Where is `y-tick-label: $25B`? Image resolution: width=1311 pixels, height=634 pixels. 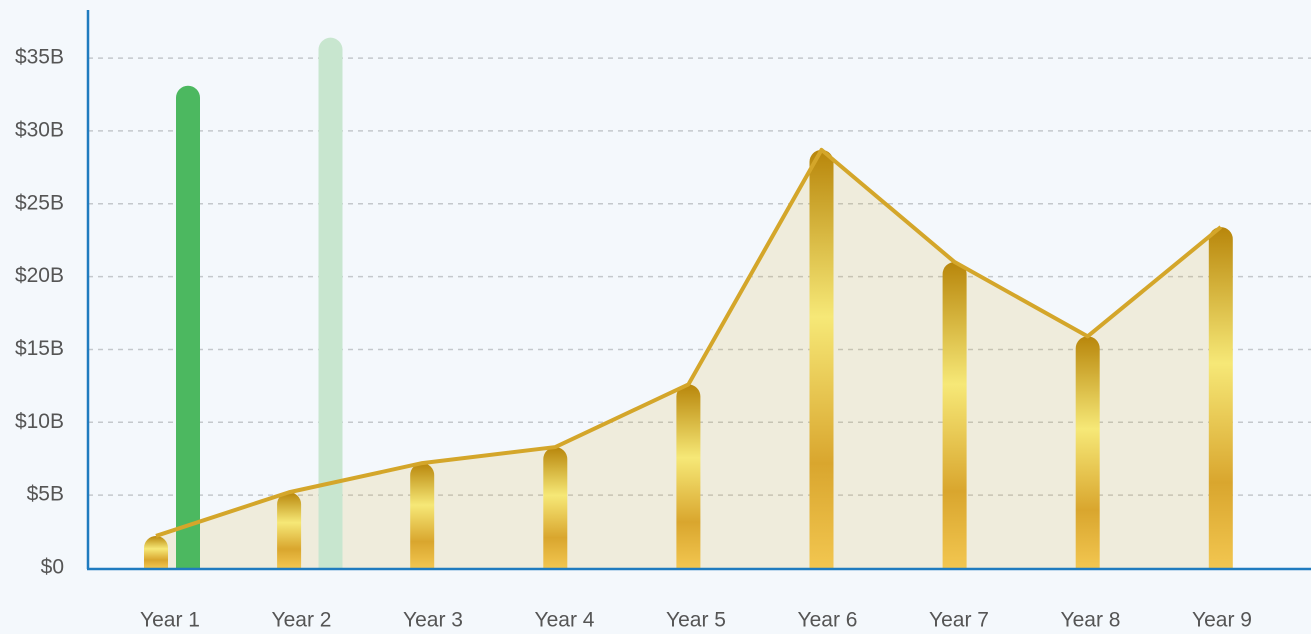 y-tick-label: $25B is located at coordinates (39, 202).